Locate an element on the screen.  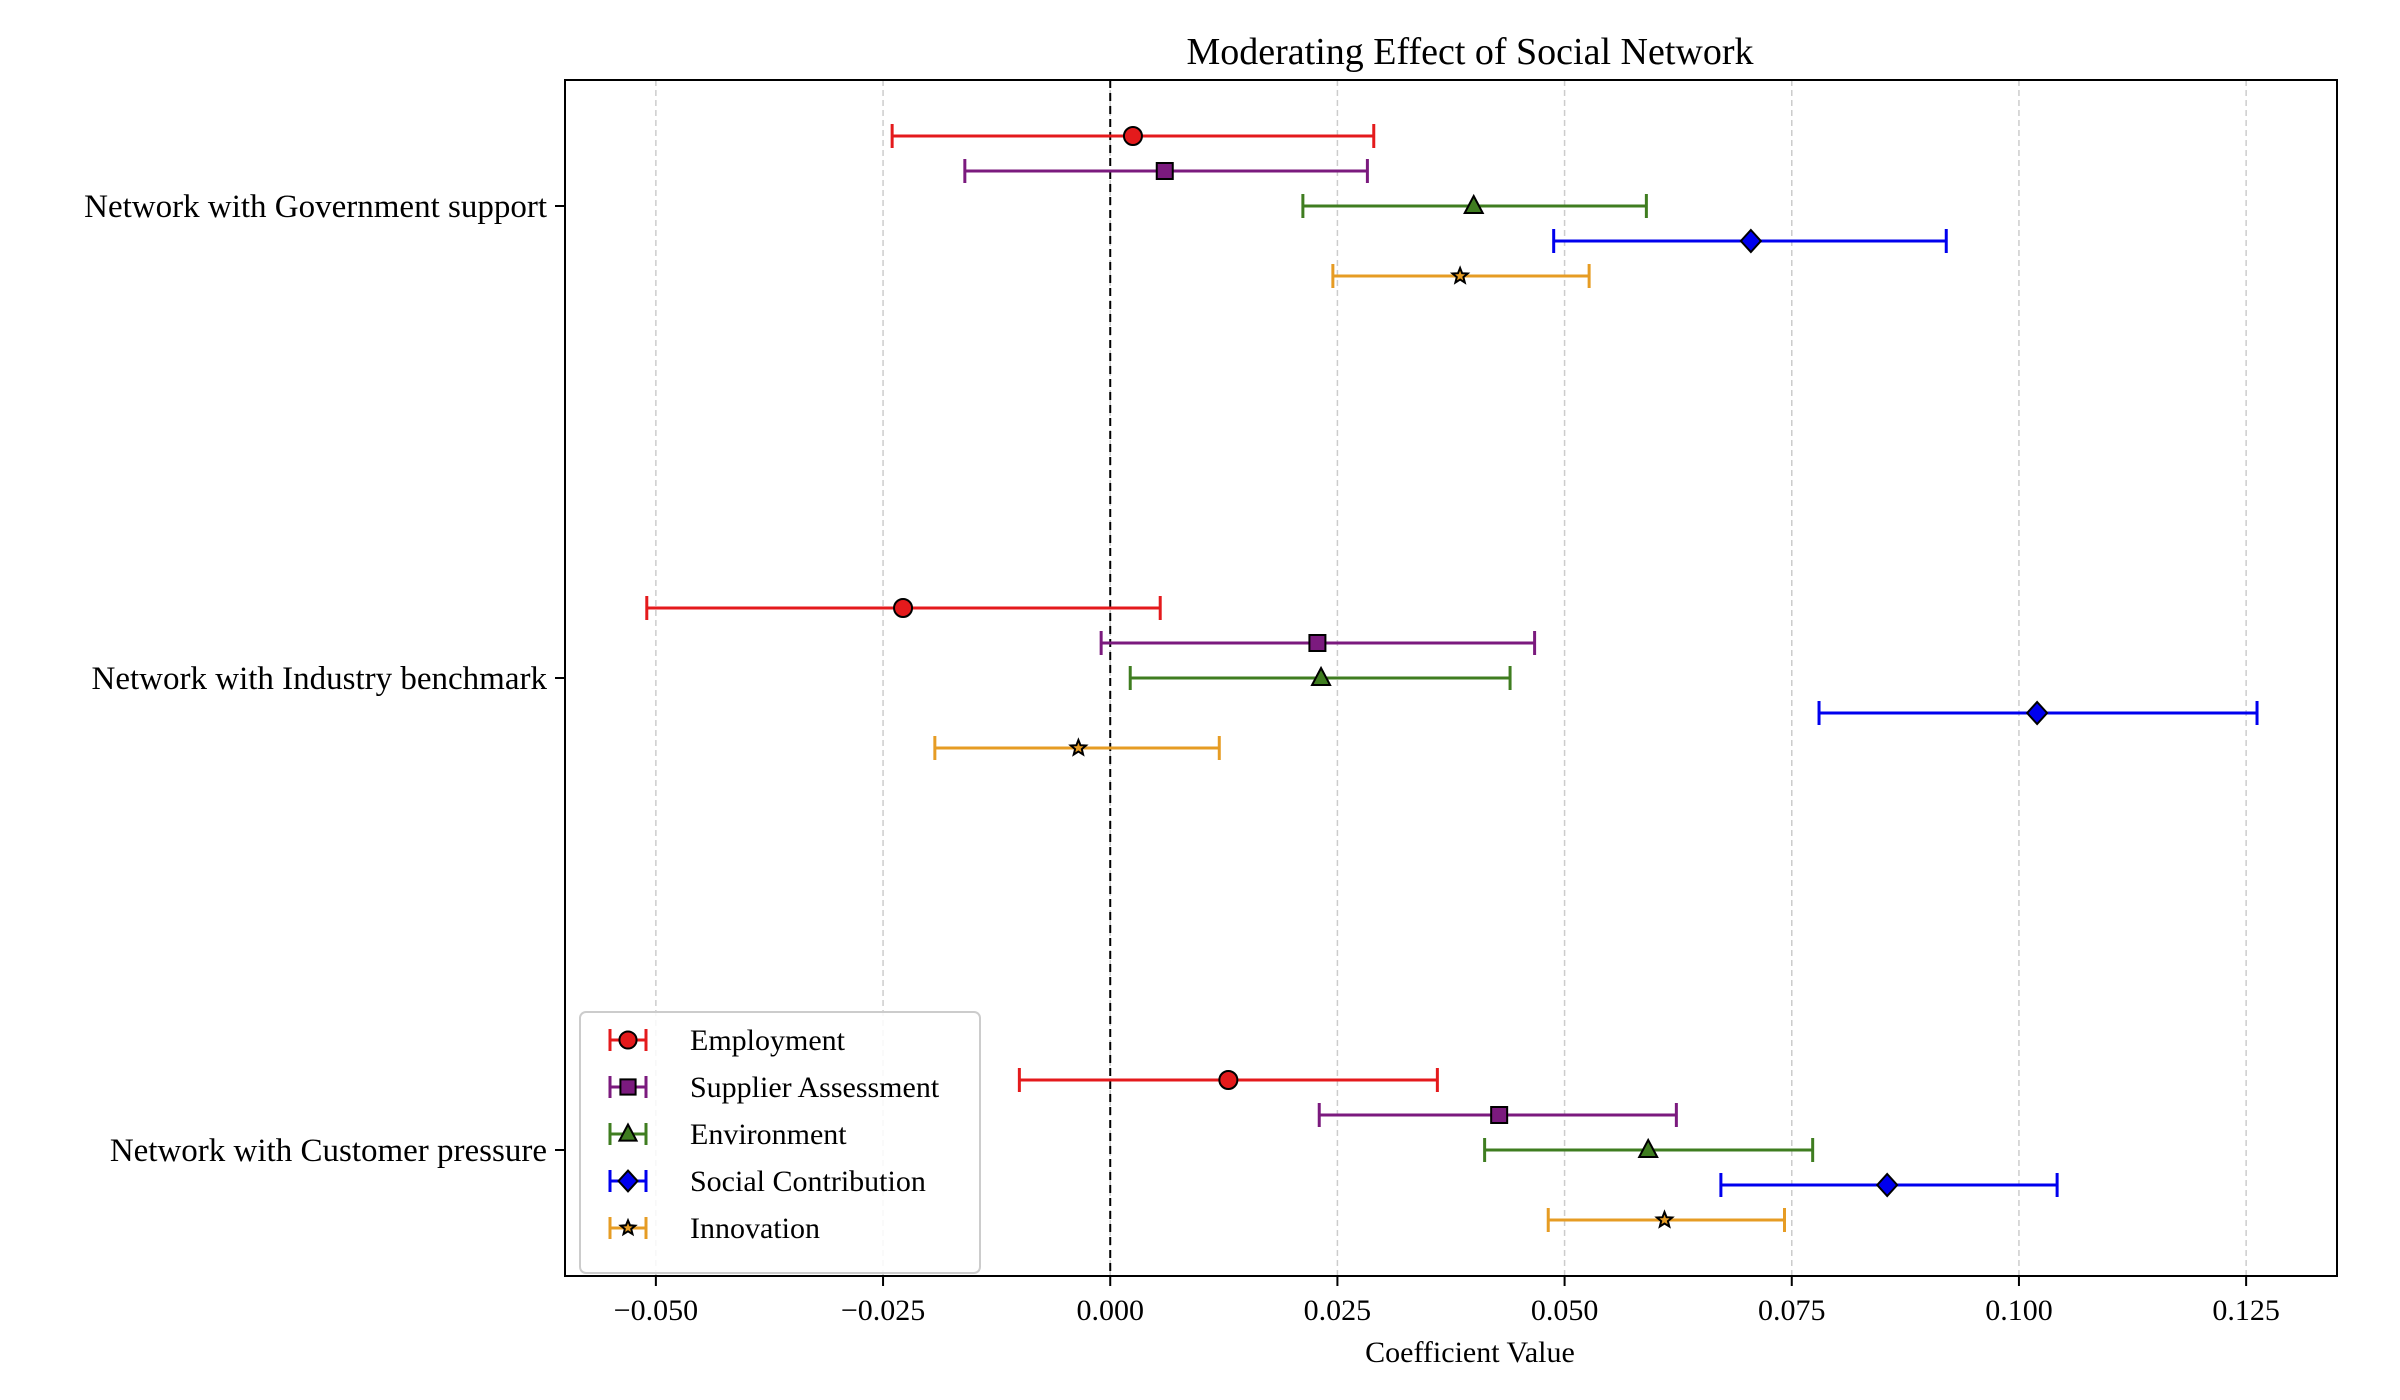
legend-label: Supplier Assessment is located at coordinates (815, 1087).